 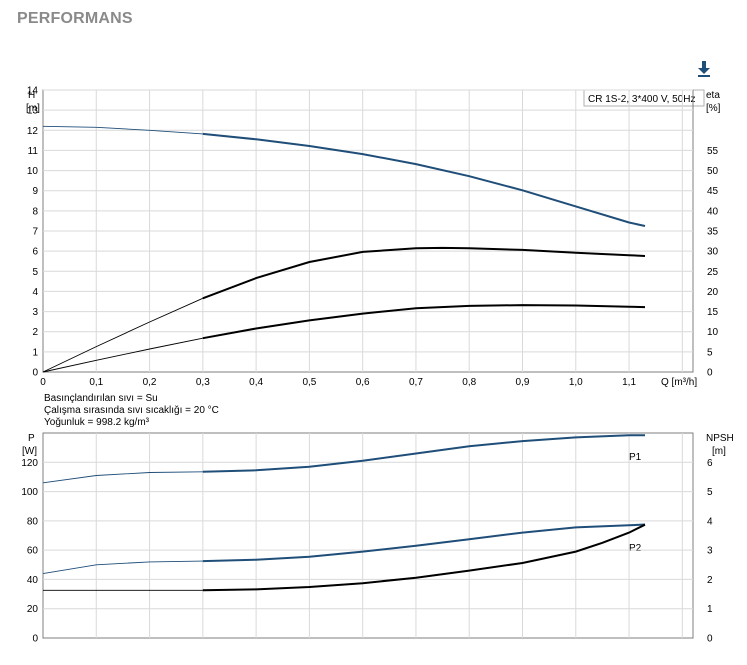 What do you see at coordinates (150, 382) in the screenshot?
I see `x-tick-label: 0,2` at bounding box center [150, 382].